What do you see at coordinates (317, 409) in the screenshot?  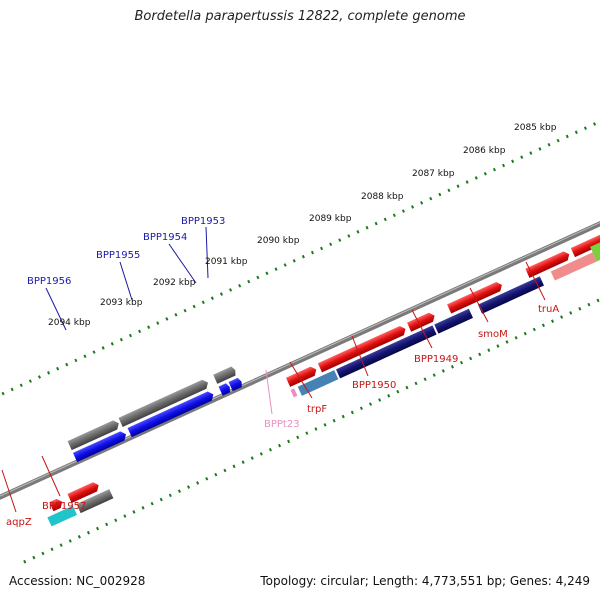 I see `gene-label: trpF` at bounding box center [317, 409].